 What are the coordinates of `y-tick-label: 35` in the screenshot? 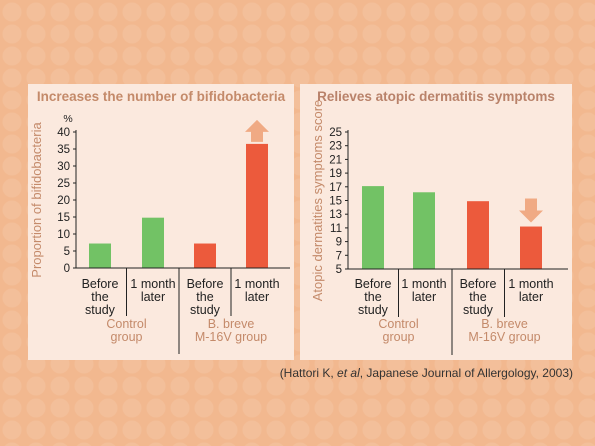 It's located at (63, 150).